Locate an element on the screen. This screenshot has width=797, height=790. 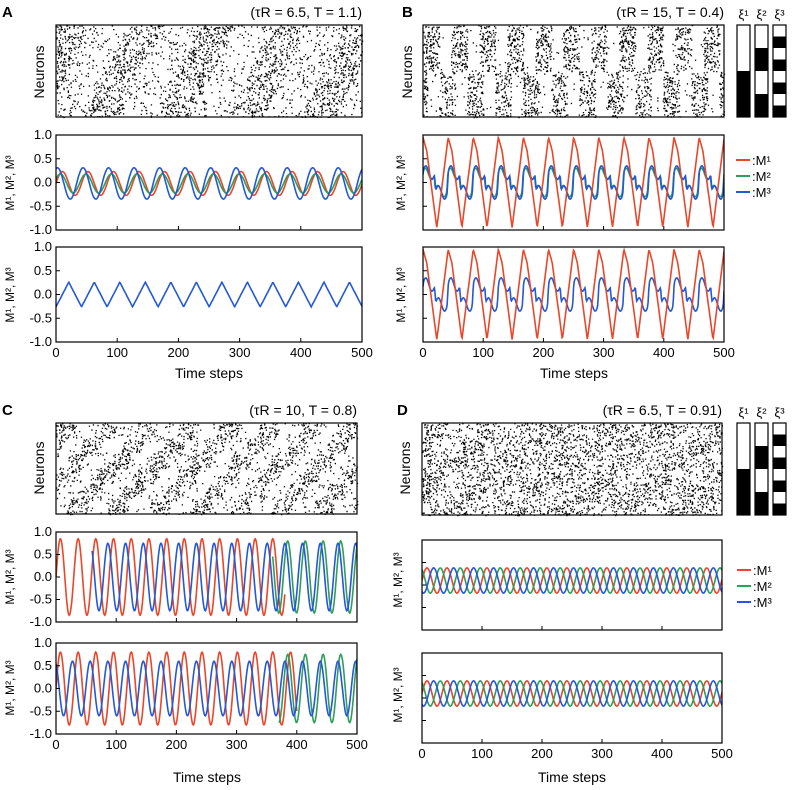
patterns-D: ξ¹ ξ² ξ³ is located at coordinates (761, 460).